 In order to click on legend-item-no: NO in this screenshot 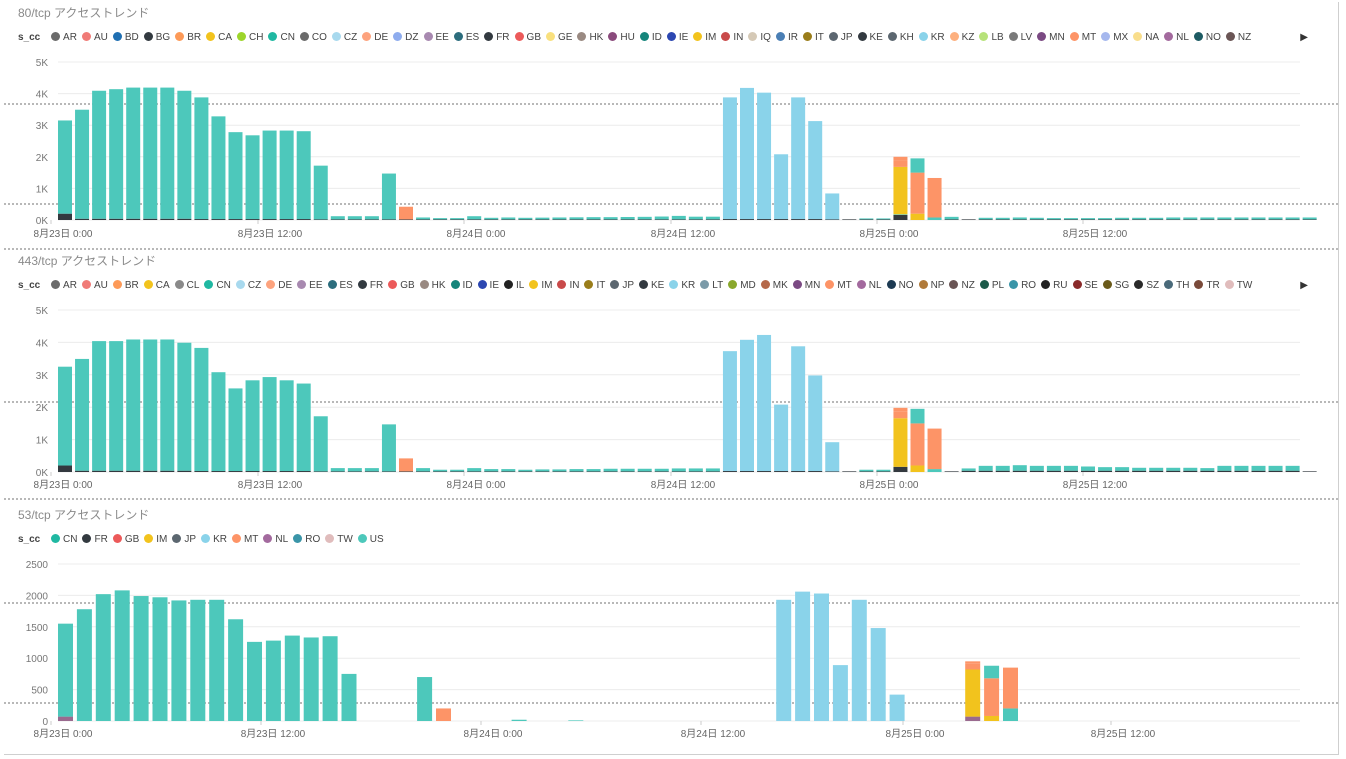, I will do `click(900, 285)`.